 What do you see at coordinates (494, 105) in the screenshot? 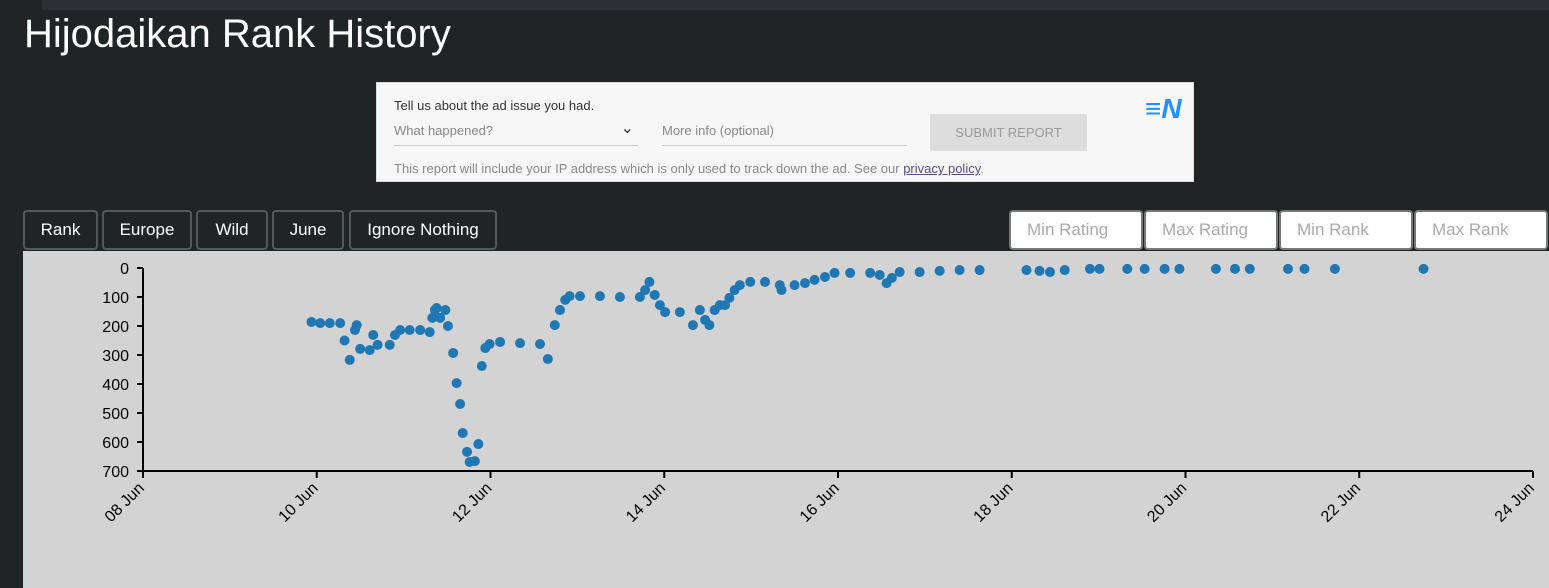
I see `ad-prompt: Tell us about the ad issue you had.` at bounding box center [494, 105].